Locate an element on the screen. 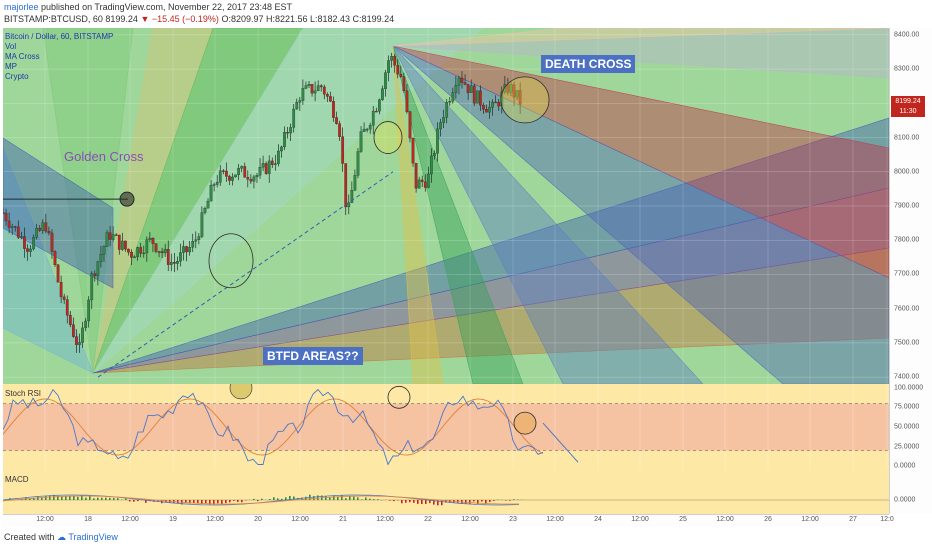 The image size is (932, 550). legend-item: Crypto is located at coordinates (17, 76).